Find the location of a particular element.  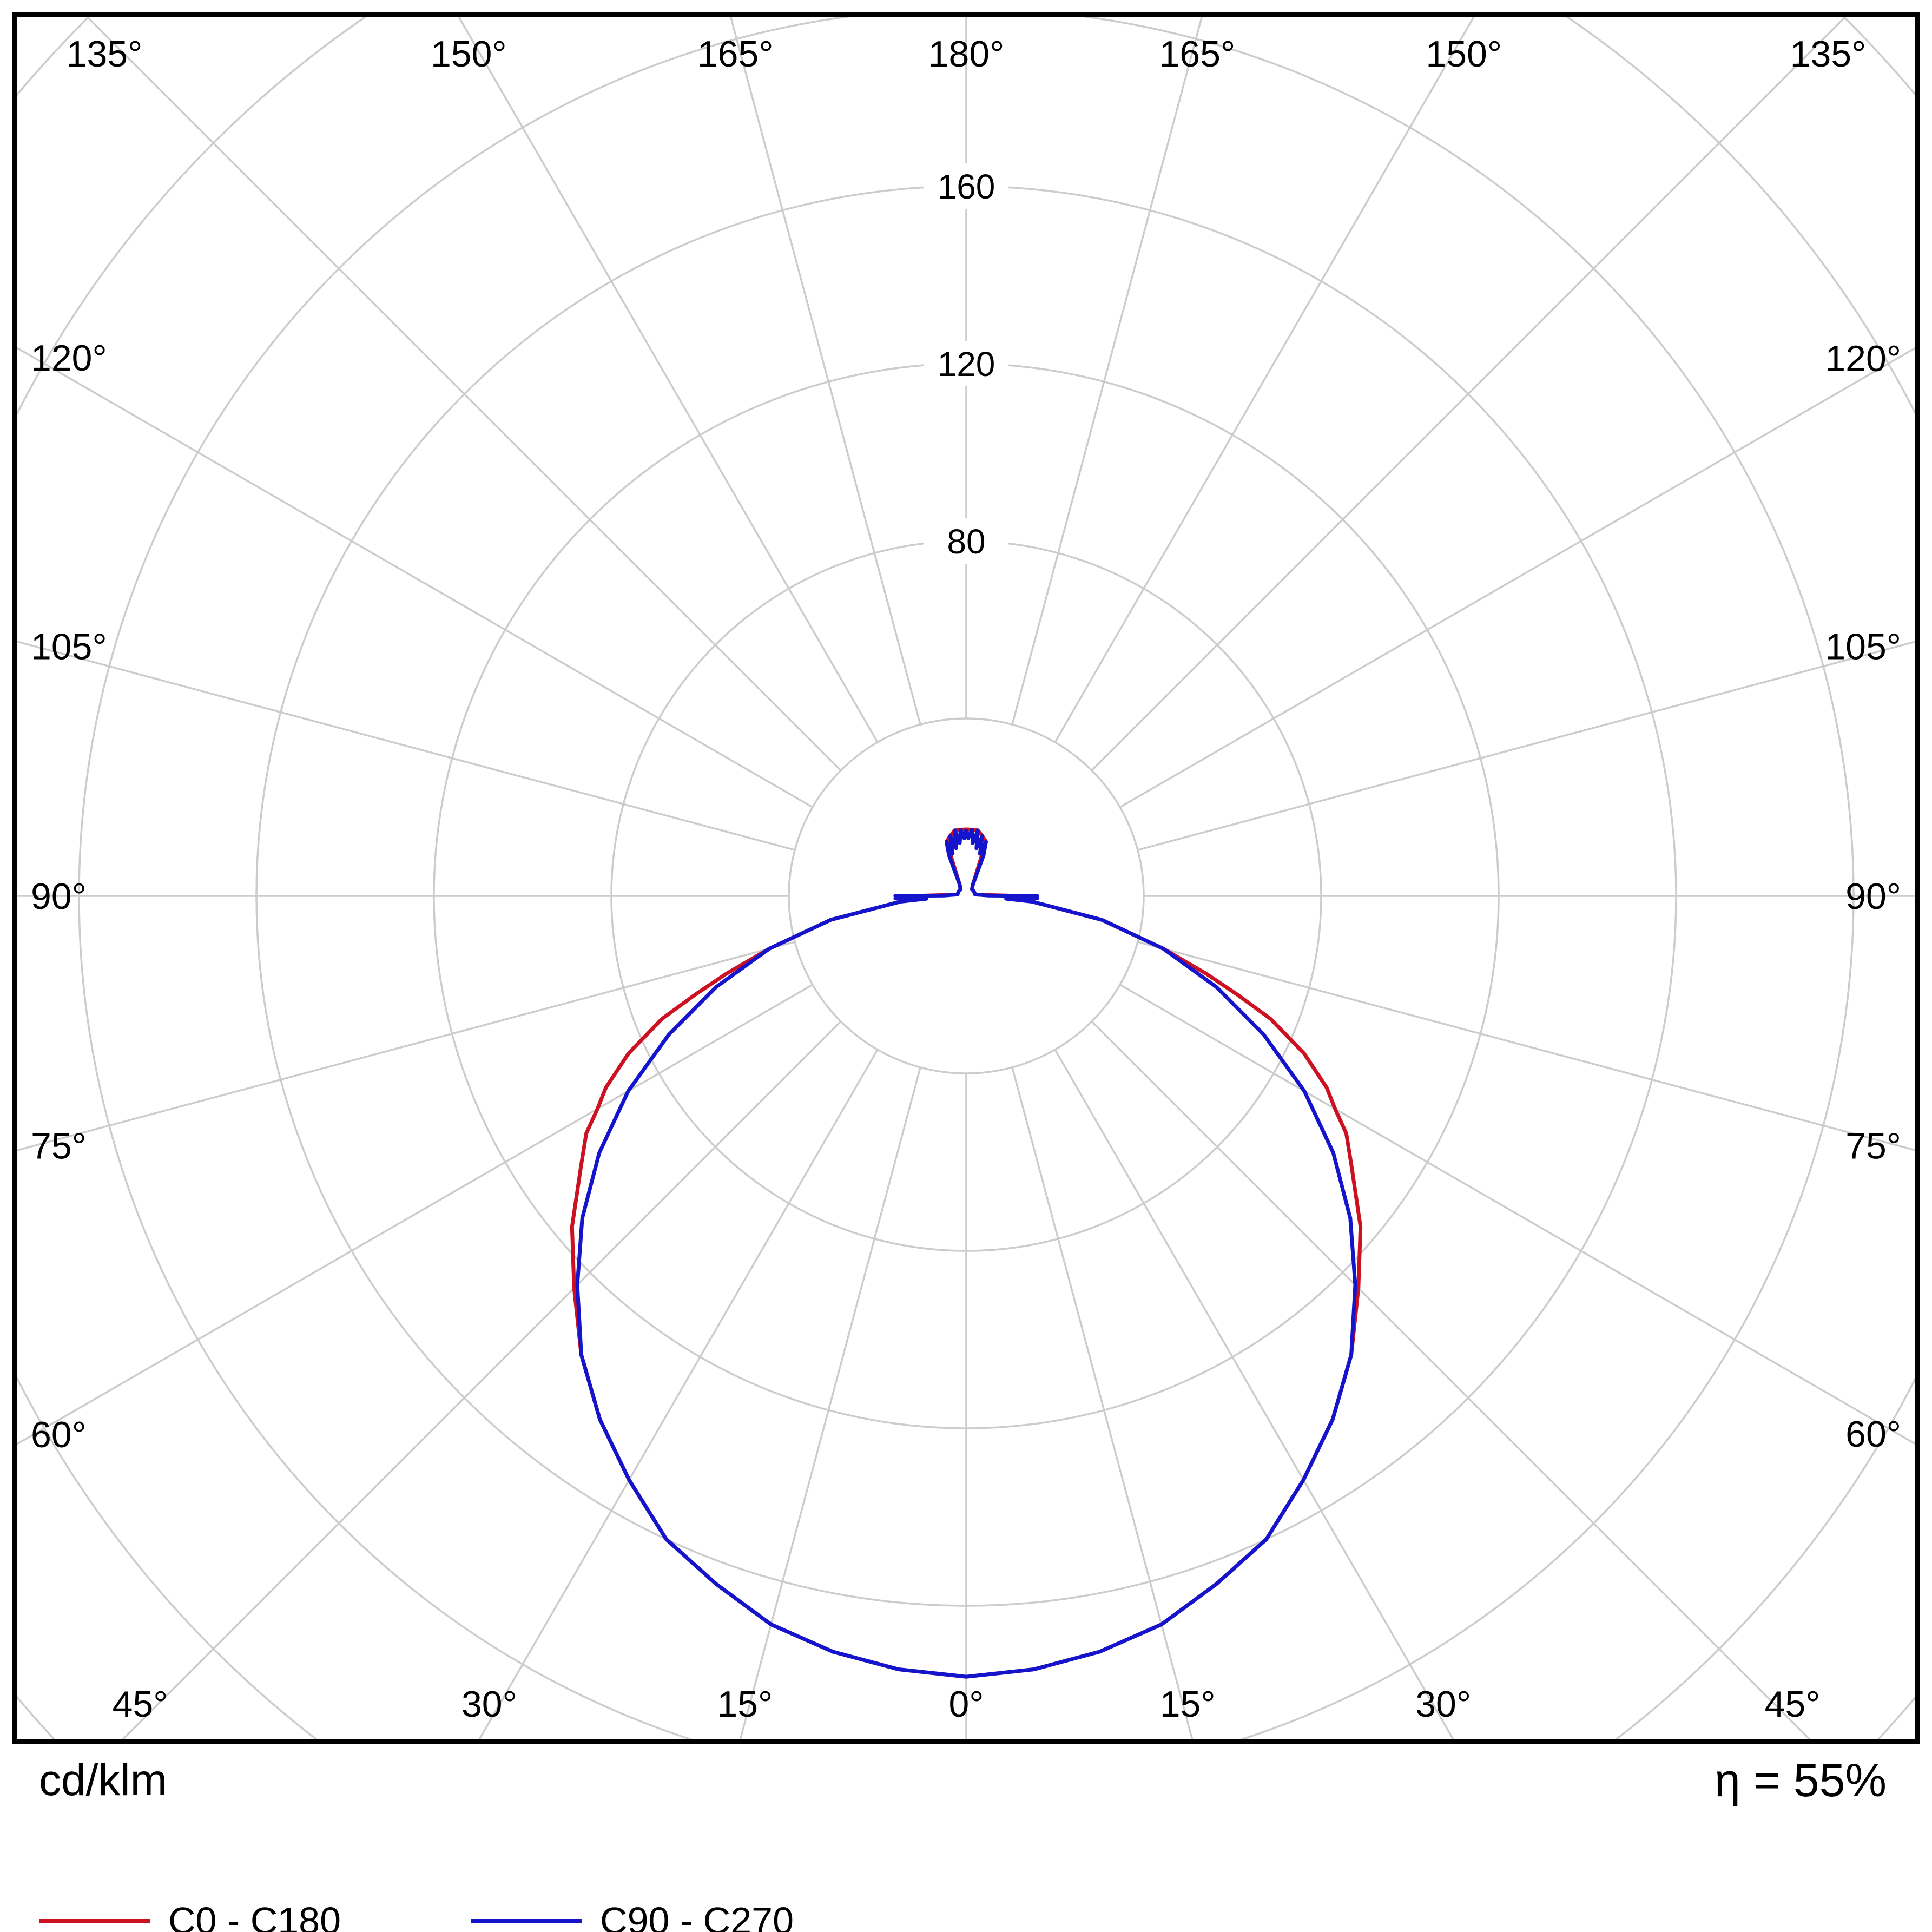

c90-c270-line-swatch is located at coordinates (526, 1920).